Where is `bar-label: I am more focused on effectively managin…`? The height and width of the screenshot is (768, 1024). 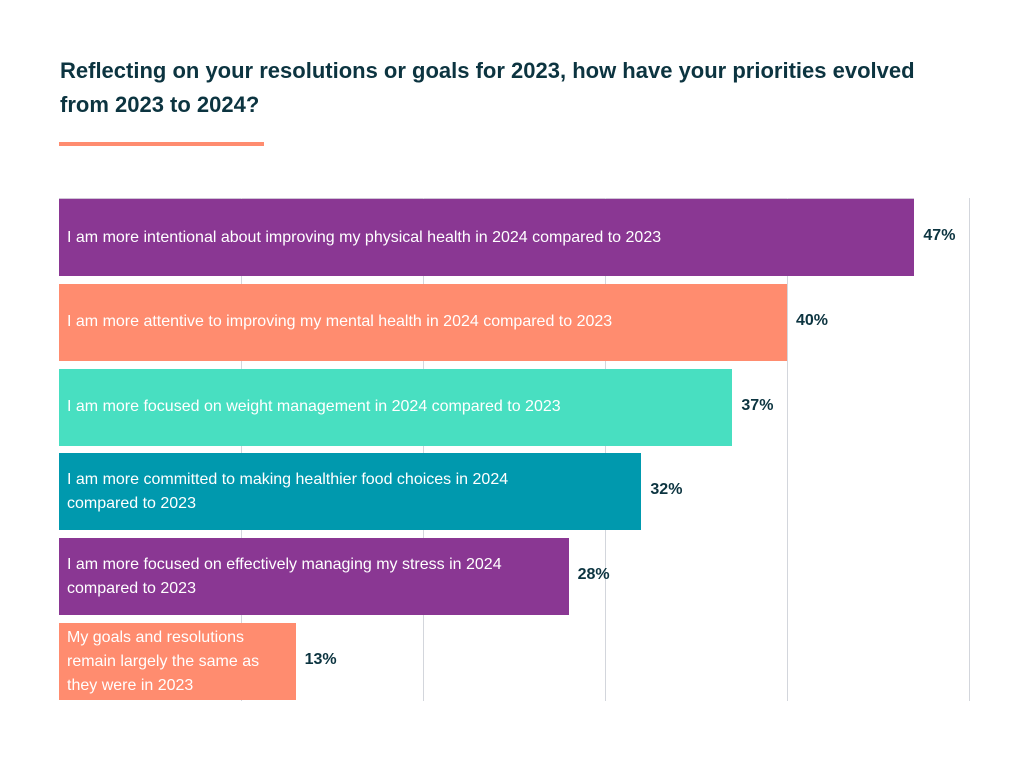 bar-label: I am more focused on effectively managin… is located at coordinates (284, 576).